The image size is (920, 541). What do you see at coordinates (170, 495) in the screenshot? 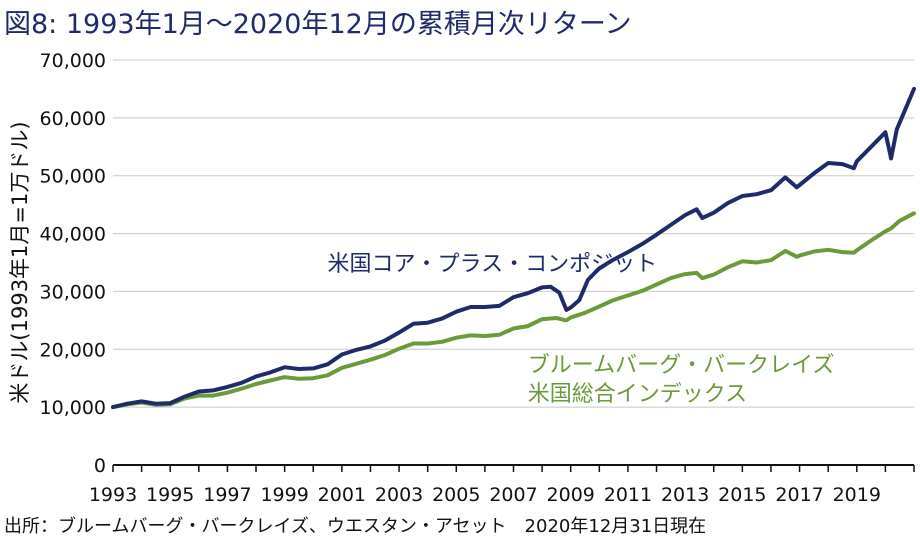
I see `x-tick-label: 1995` at bounding box center [170, 495].